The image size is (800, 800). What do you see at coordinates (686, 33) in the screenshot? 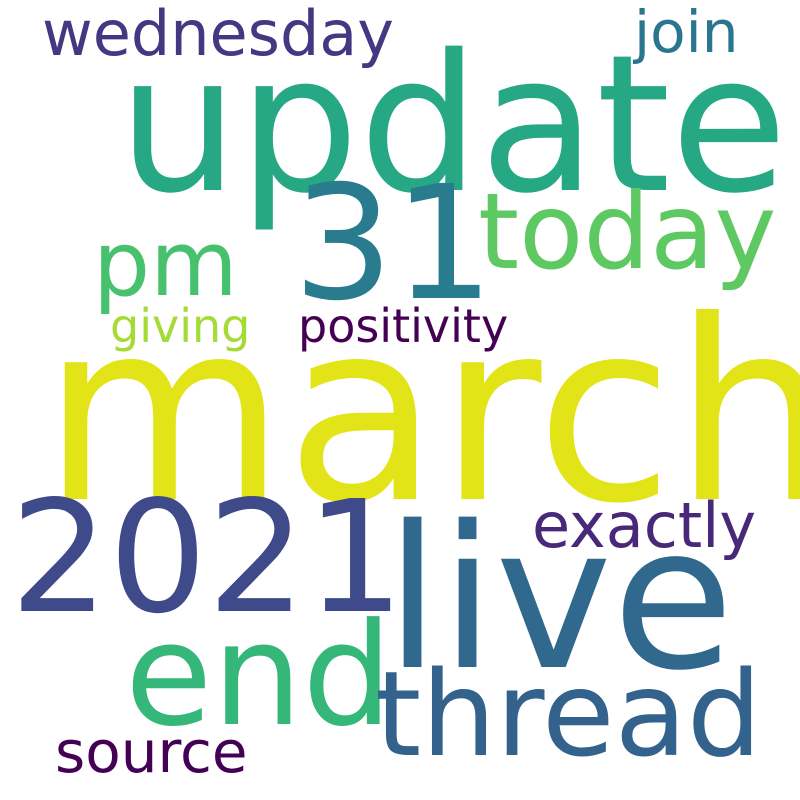
I see `word-join: join` at bounding box center [686, 33].